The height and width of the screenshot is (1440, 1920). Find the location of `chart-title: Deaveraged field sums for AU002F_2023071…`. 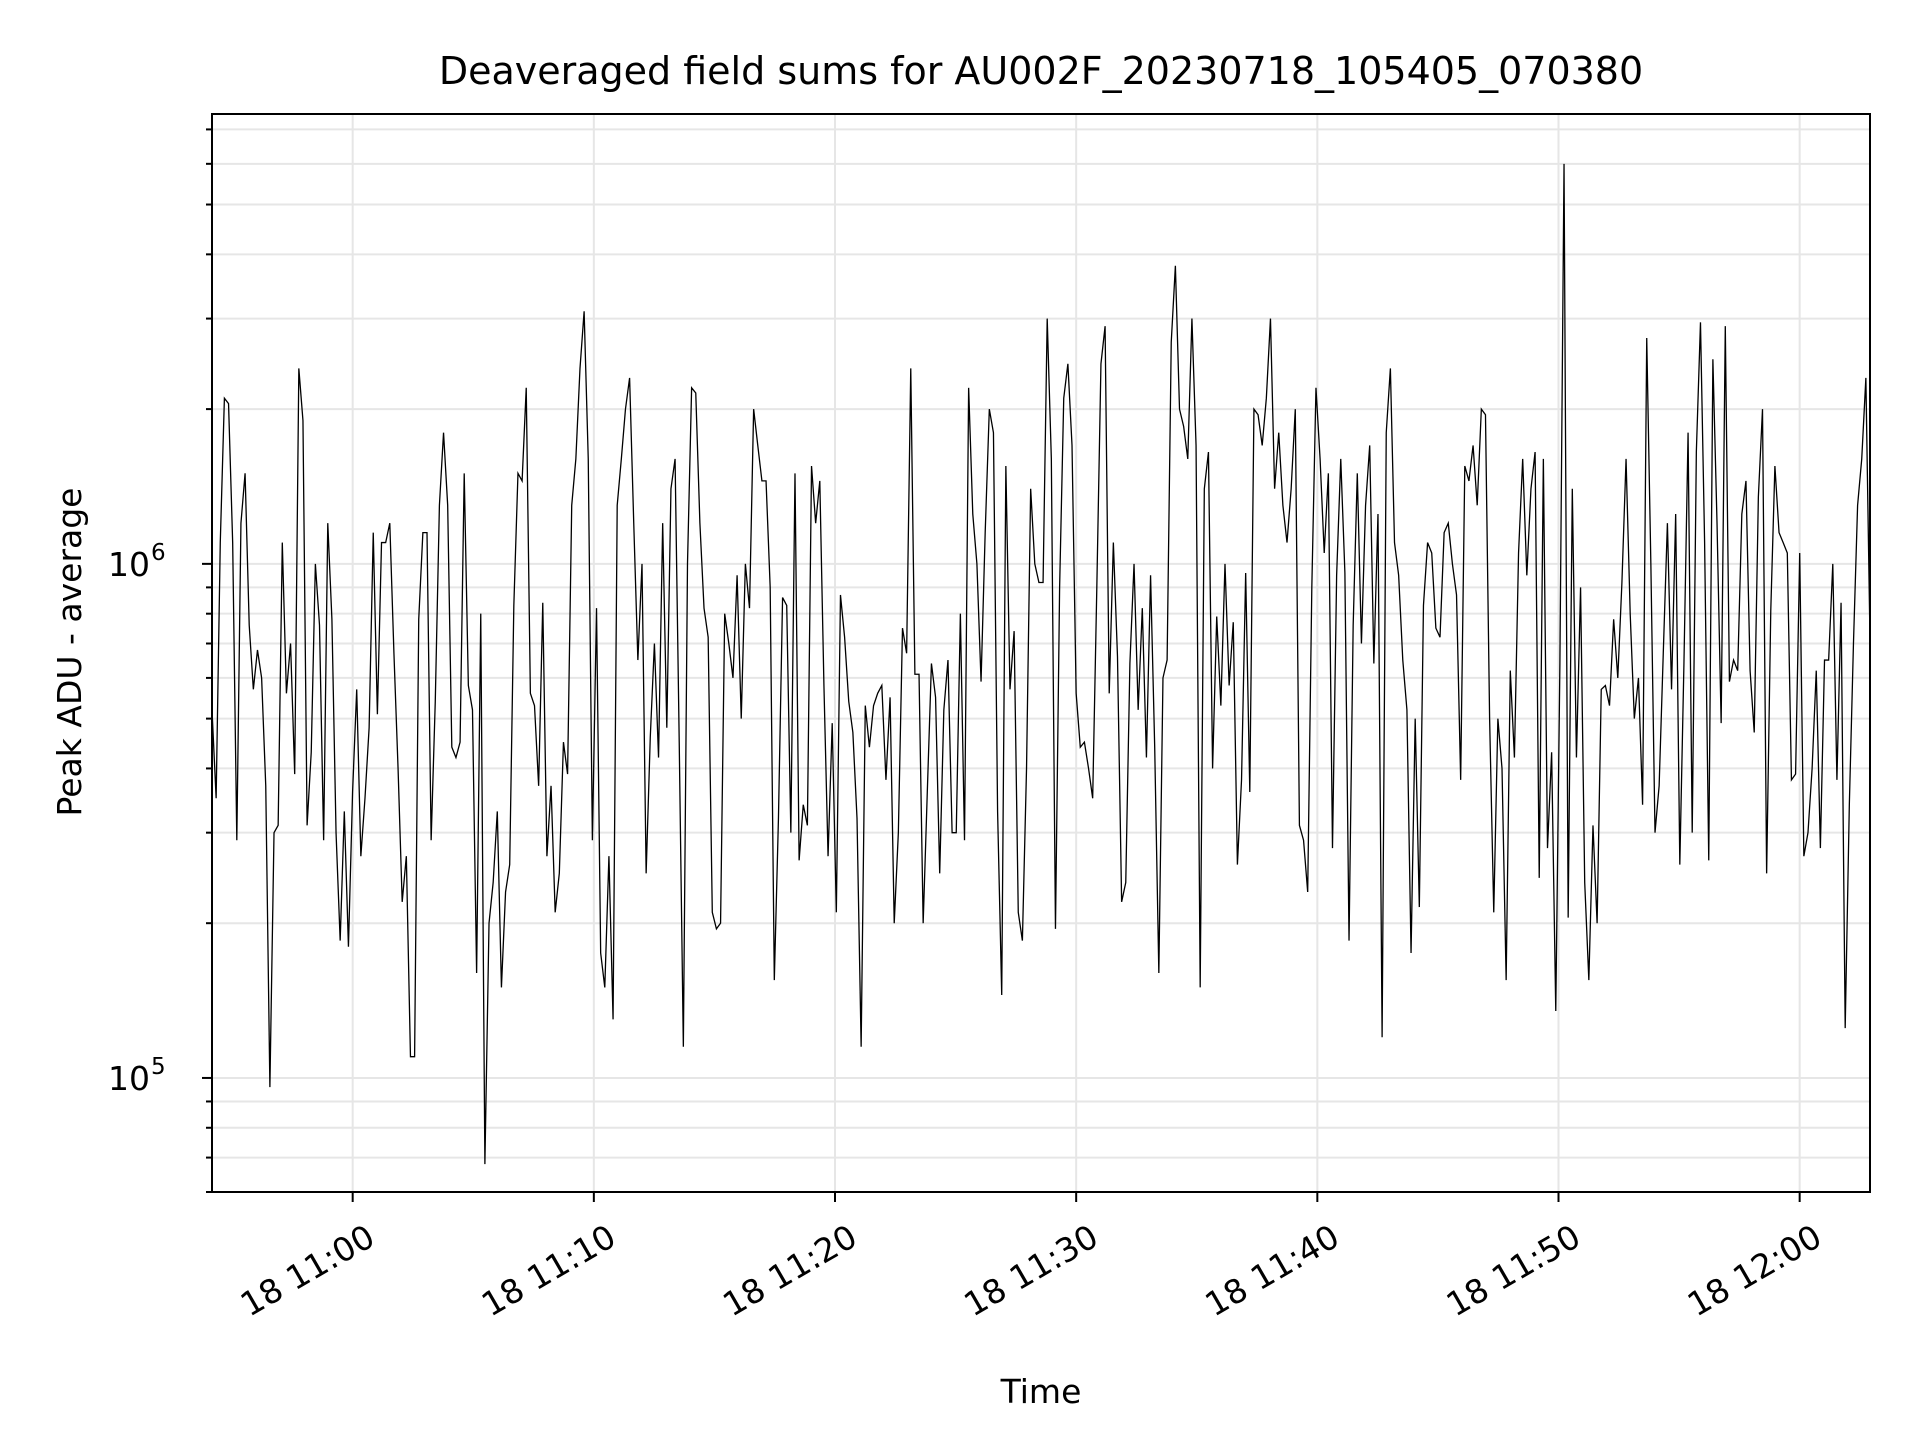

chart-title: Deaveraged field sums for AU002F_2023071… is located at coordinates (1041, 71).